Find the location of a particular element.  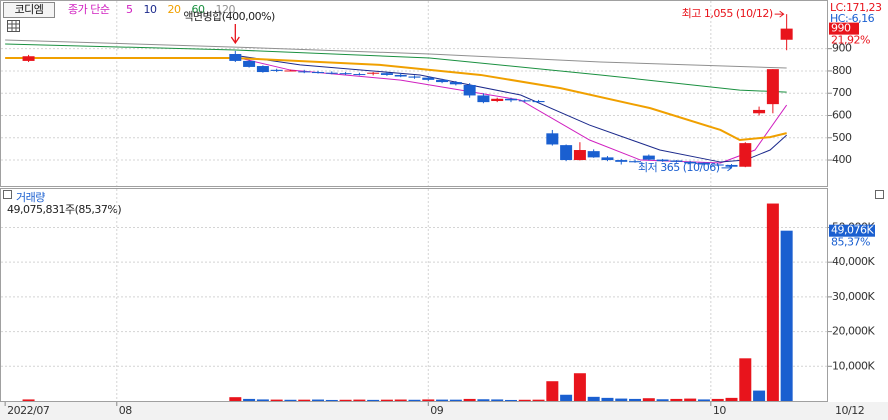

volume-subtitle: 49,075,831주(85,37%) is located at coordinates (64, 209).